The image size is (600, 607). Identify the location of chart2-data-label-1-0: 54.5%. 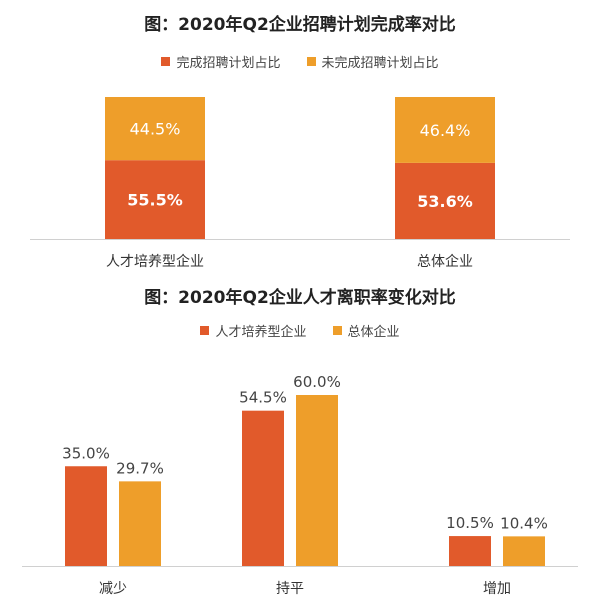
(263, 398).